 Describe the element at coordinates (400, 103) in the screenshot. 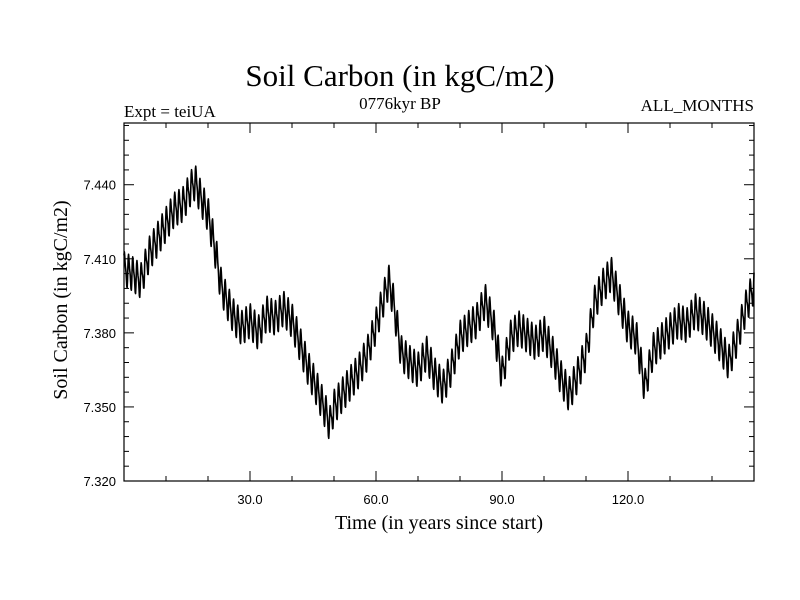

I see `chart-subtitle: 0776kyr BP` at that location.